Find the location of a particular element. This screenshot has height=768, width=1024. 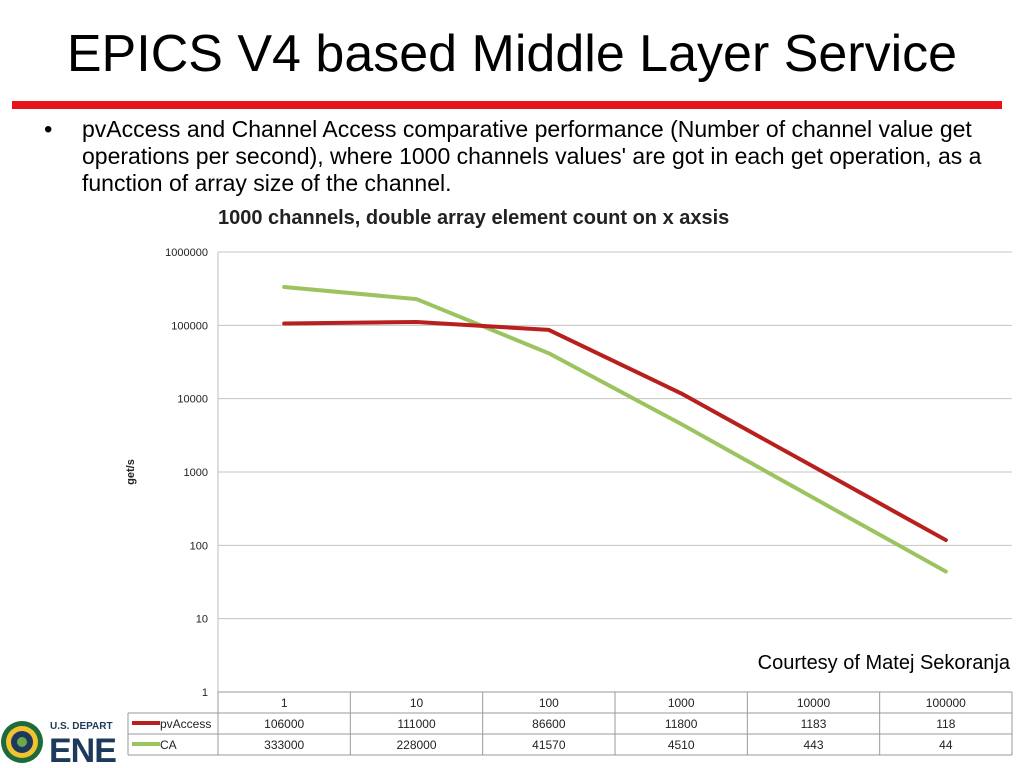

data-label: 106000 is located at coordinates (284, 724).